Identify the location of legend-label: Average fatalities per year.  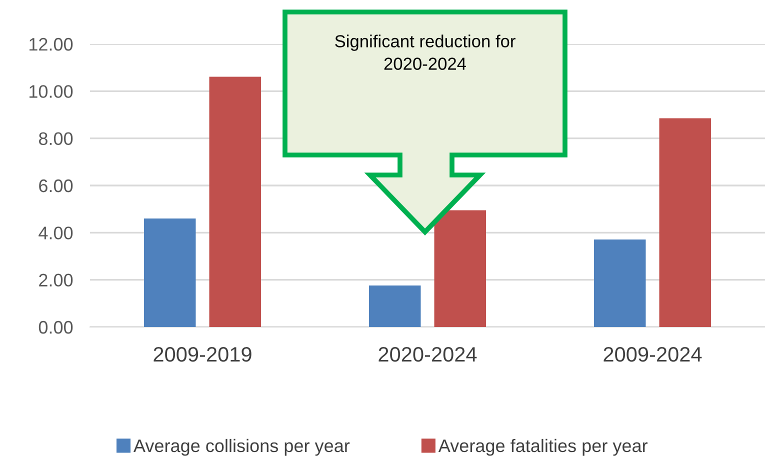
(543, 447).